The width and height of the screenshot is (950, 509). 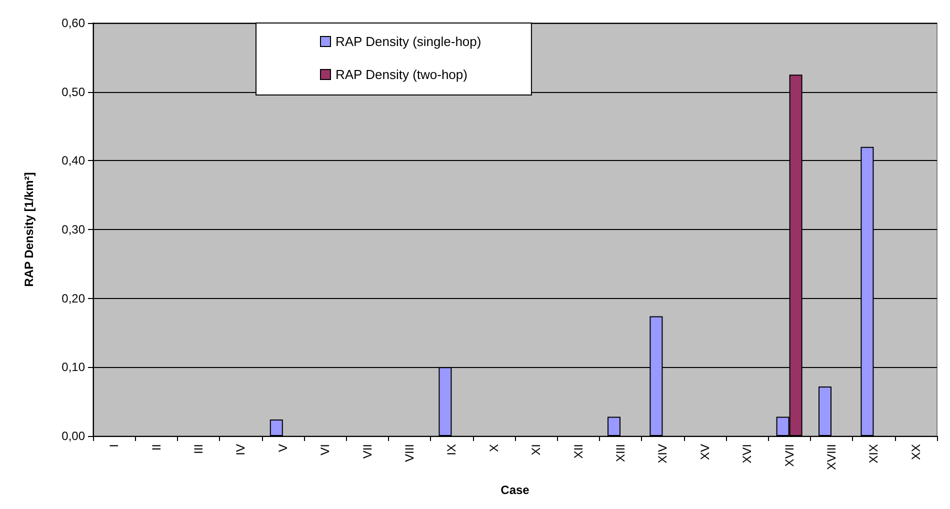 What do you see at coordinates (325, 450) in the screenshot?
I see `x-tick-label: VI` at bounding box center [325, 450].